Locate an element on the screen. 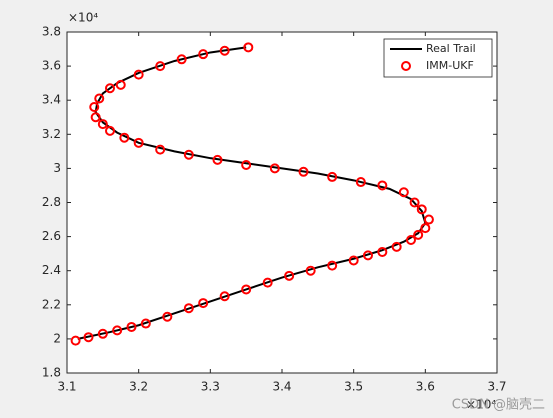  y-tick-label: 3.4 is located at coordinates (51, 100).